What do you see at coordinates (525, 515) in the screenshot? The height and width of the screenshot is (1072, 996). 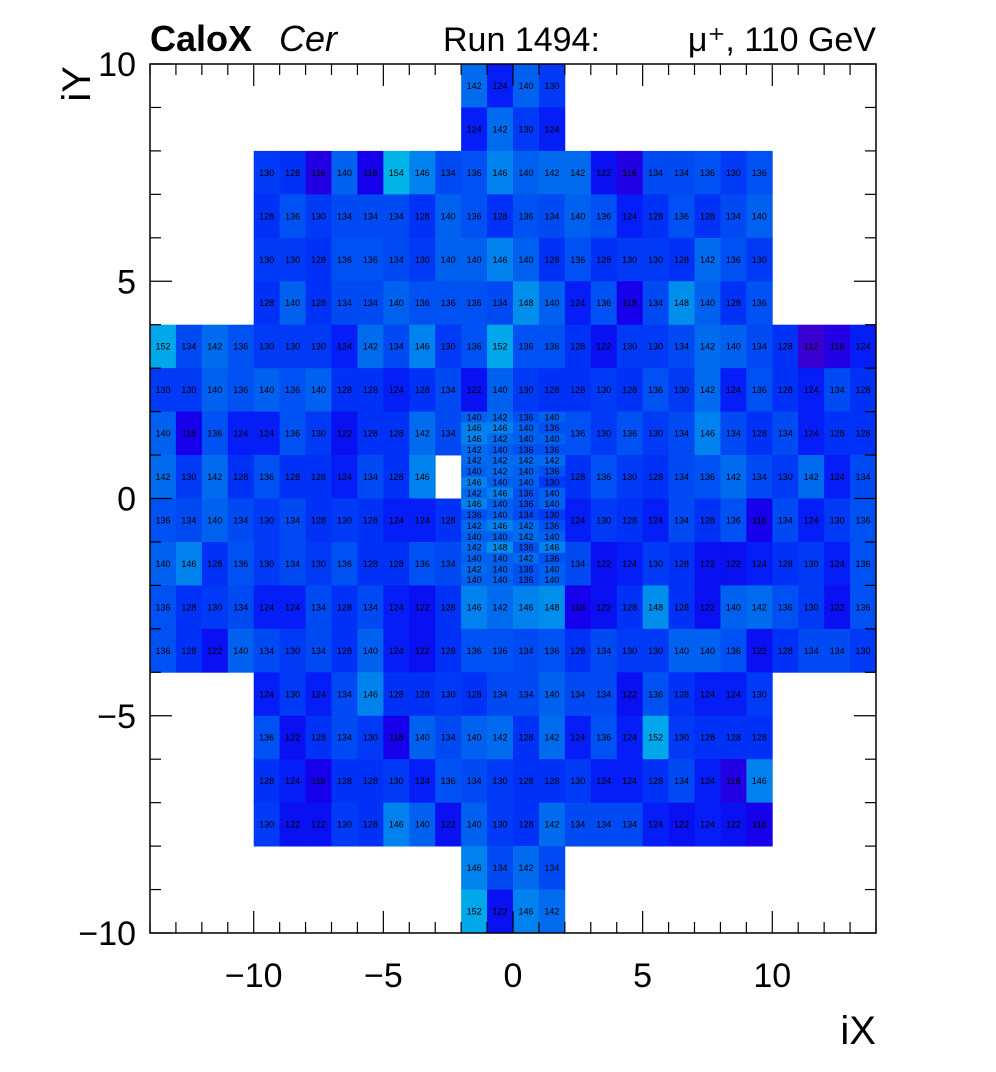 I see `fine-cell-label: 134` at bounding box center [525, 515].